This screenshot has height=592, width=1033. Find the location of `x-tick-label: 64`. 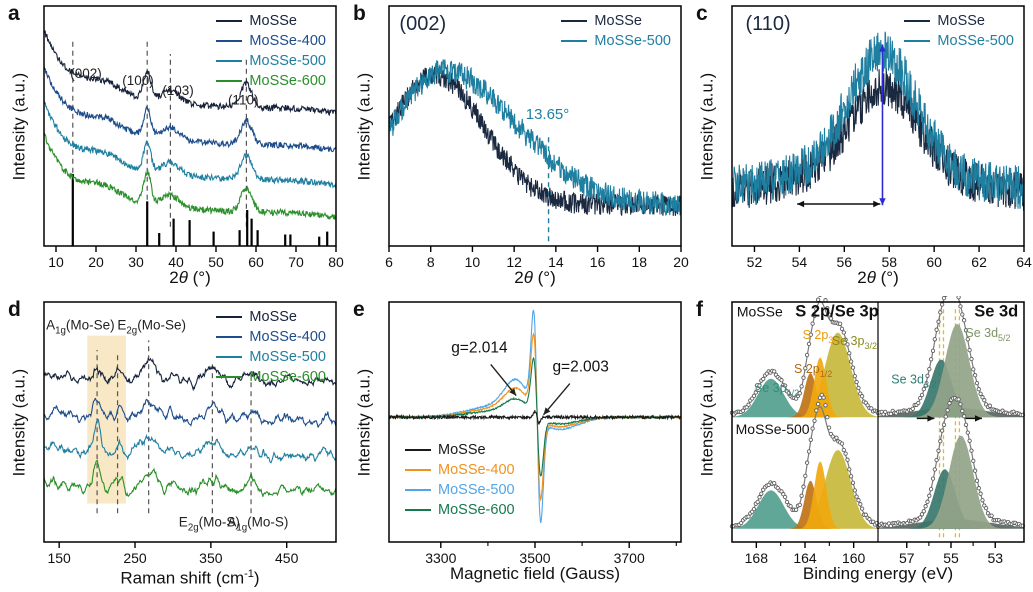

x-tick-label: 64 is located at coordinates (1024, 262).